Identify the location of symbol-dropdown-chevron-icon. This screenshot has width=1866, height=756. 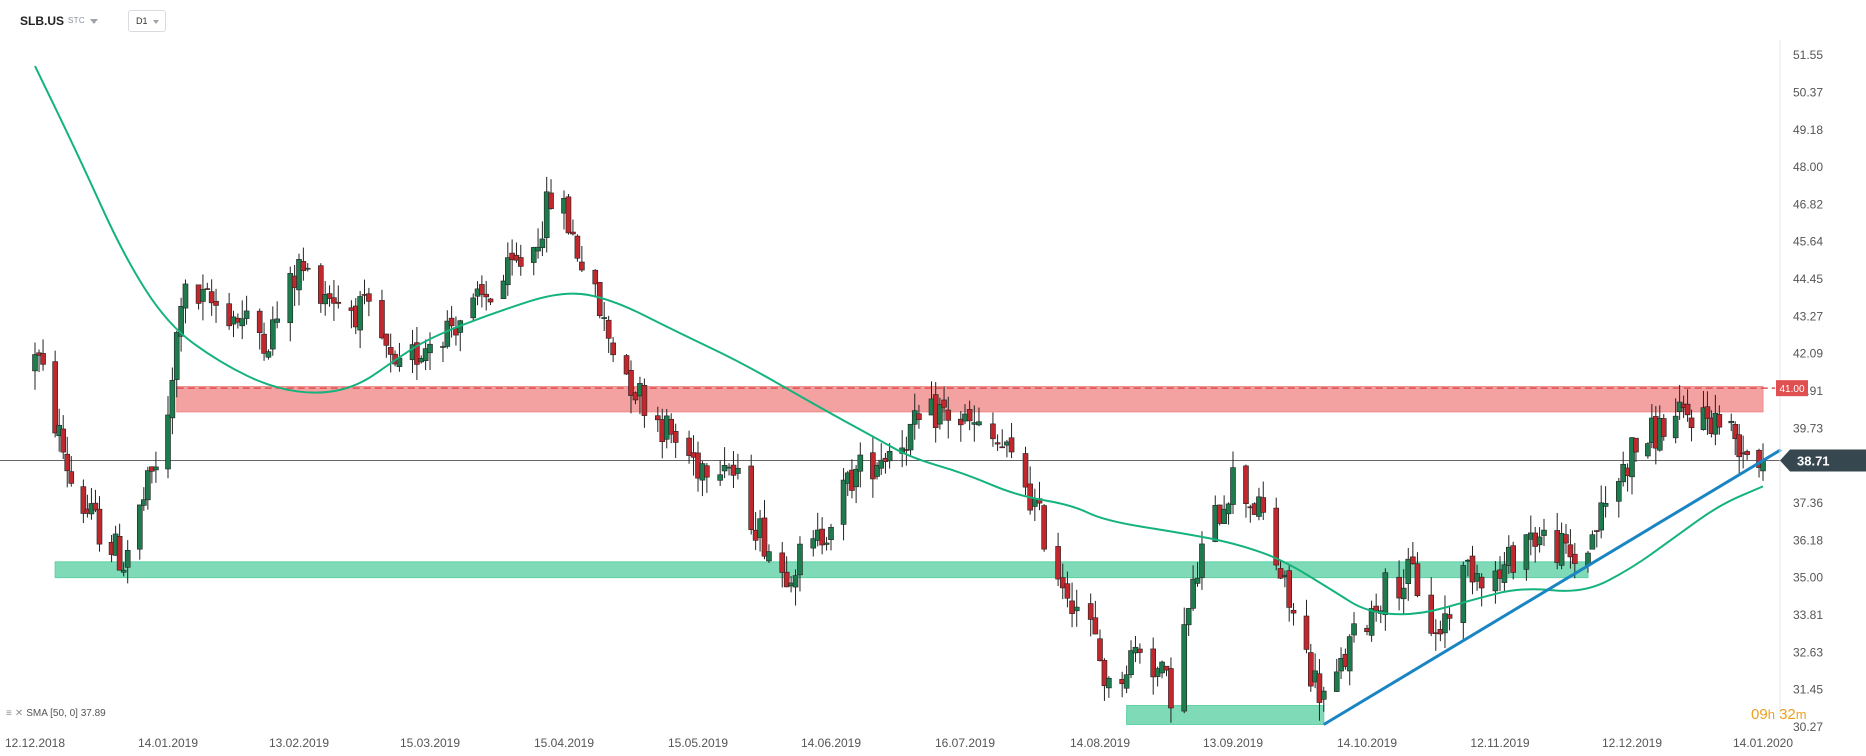
(94, 21).